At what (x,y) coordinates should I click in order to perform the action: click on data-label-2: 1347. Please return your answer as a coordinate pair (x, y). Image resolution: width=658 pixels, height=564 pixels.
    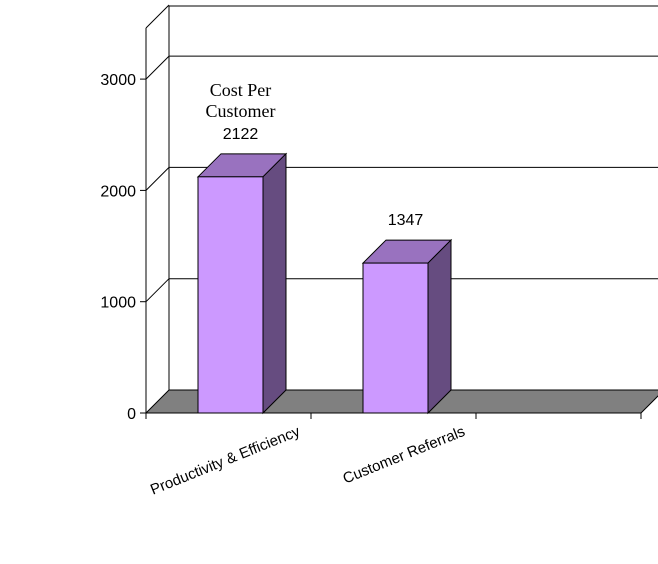
    Looking at the image, I should click on (406, 220).